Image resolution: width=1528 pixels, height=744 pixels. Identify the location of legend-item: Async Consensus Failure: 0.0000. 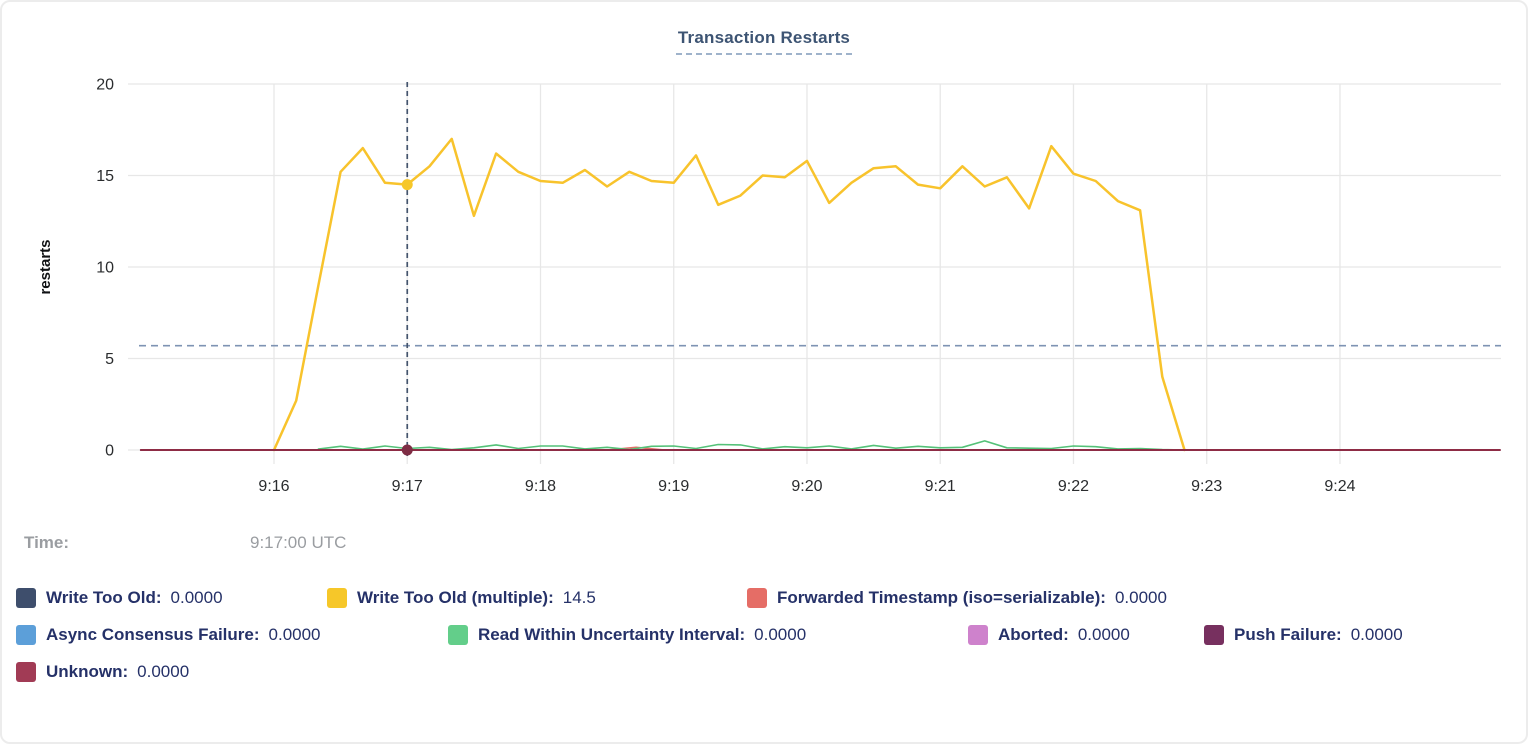
(232, 635).